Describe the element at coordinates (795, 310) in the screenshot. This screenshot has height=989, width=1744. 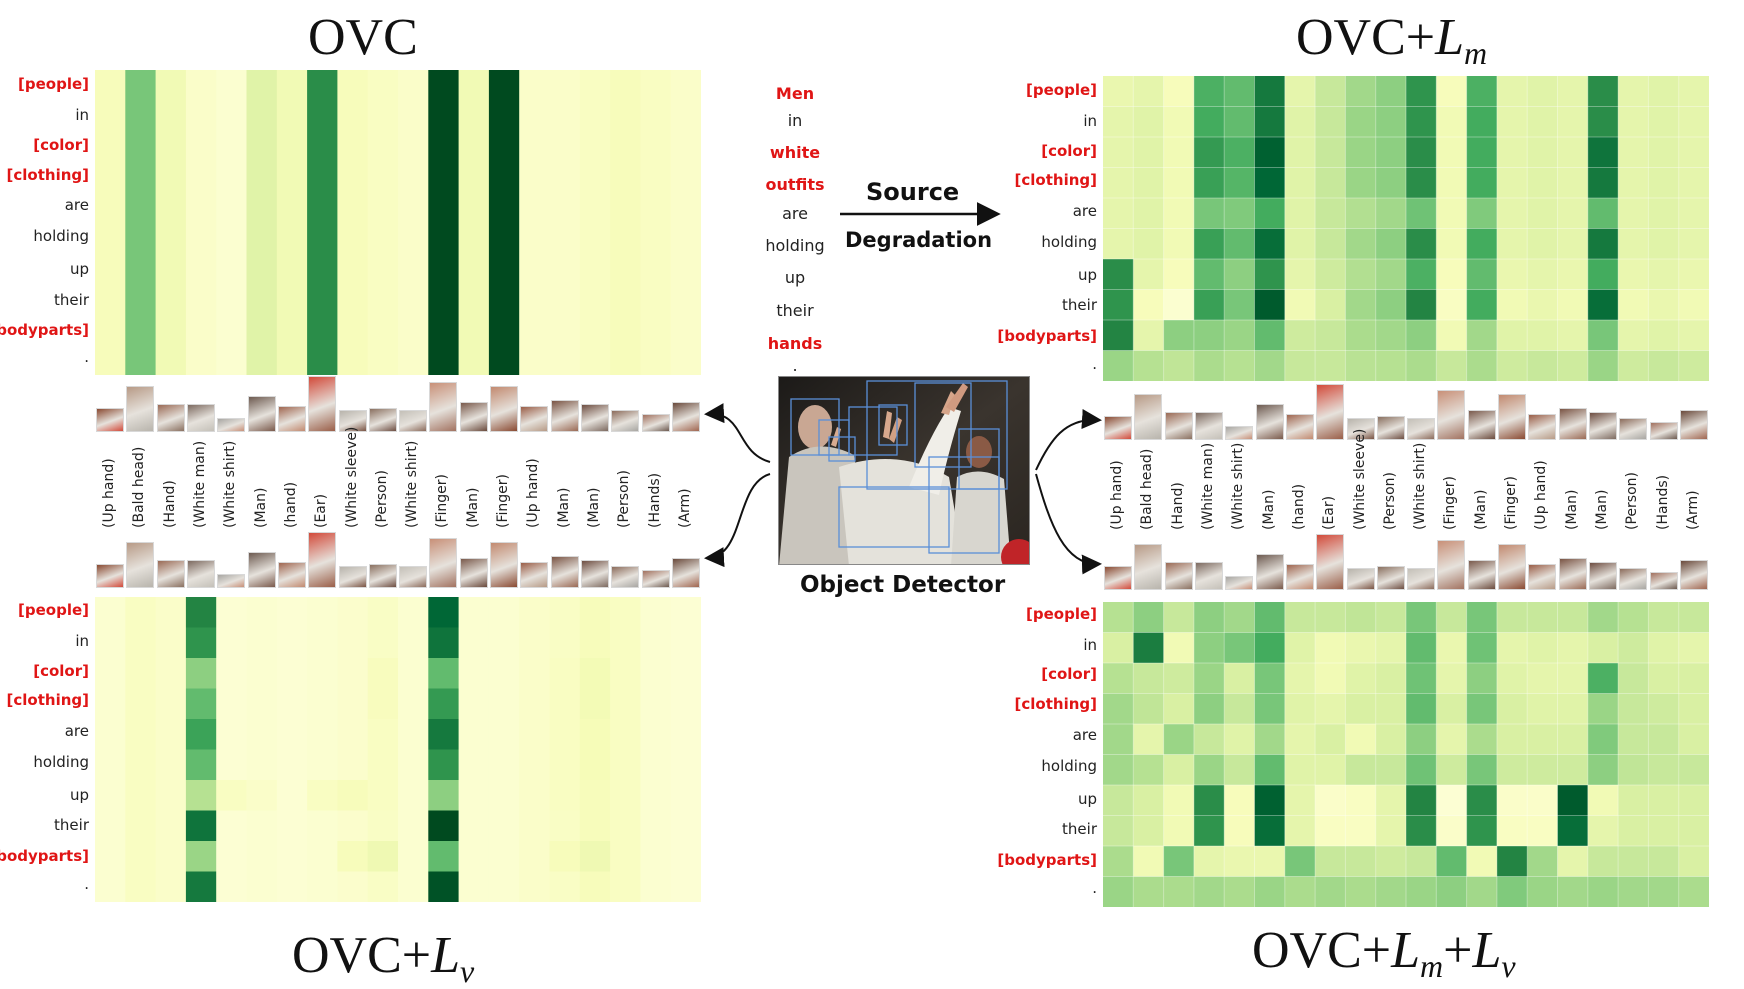
I see `source-word: their` at that location.